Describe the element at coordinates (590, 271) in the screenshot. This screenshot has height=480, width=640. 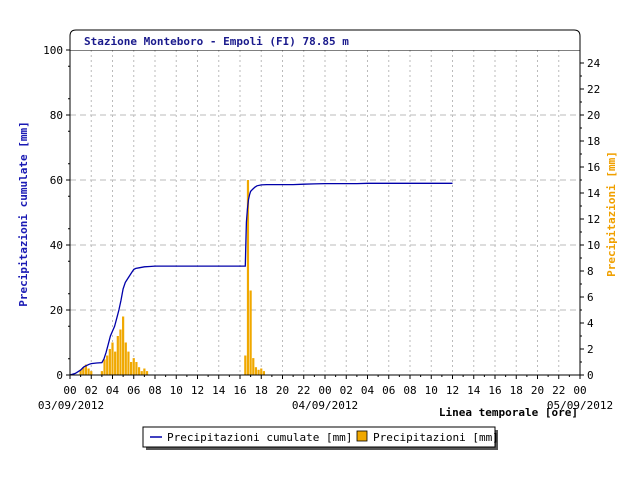
I see `y-right-tick-label: 8` at that location.